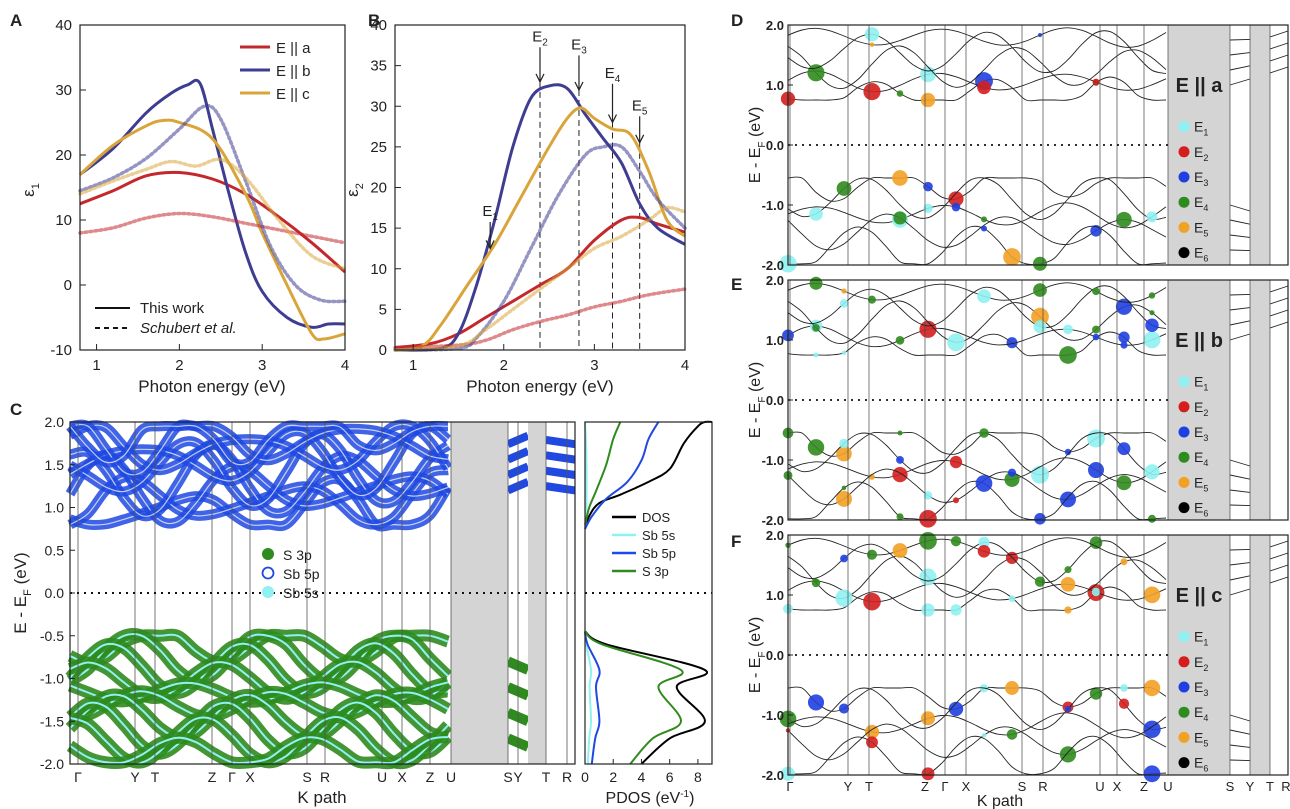  I want to click on legend-label-sb5p: Sb 5p, so click(301, 574).